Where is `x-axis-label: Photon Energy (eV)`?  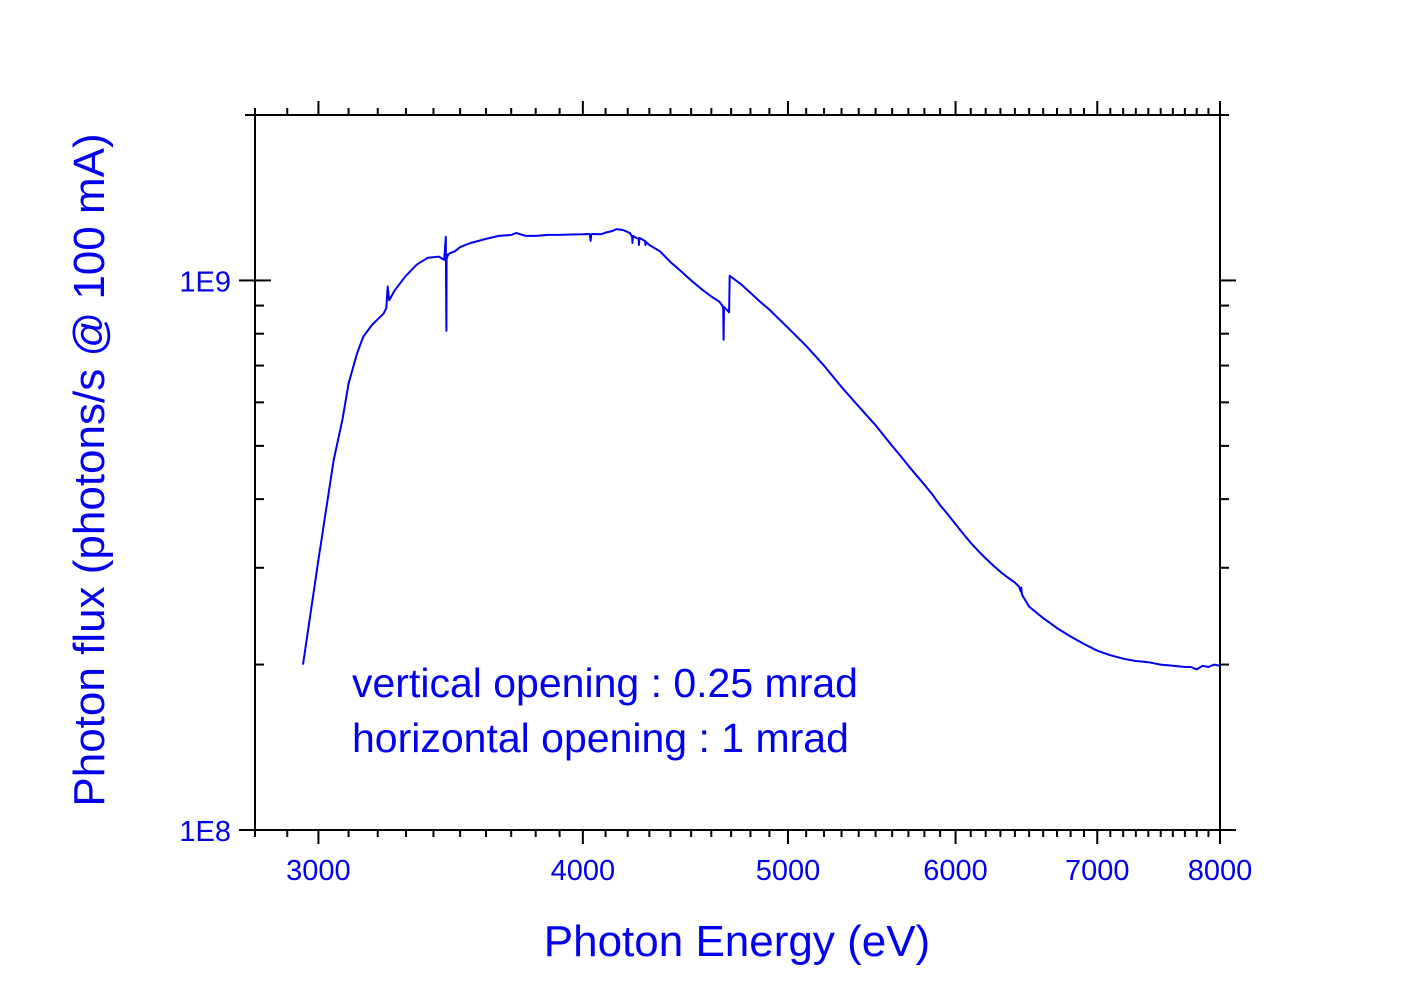
x-axis-label: Photon Energy (eV) is located at coordinates (737, 941).